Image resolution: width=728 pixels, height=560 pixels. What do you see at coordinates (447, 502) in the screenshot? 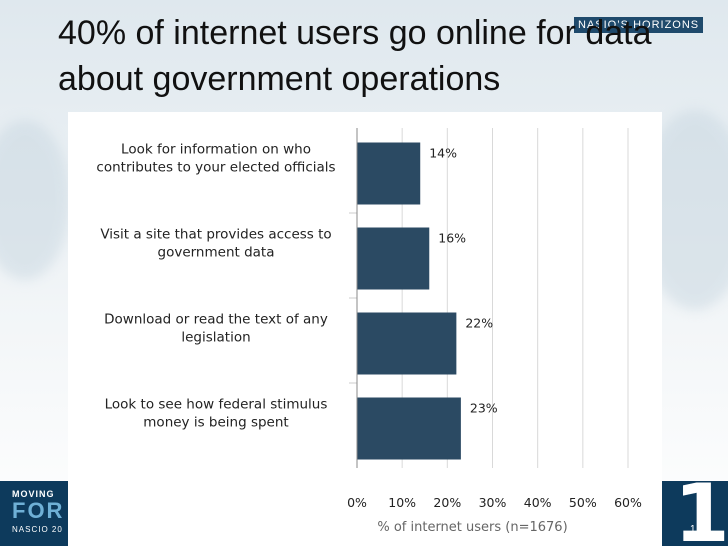
I see `tick-label: 20%` at bounding box center [447, 502].